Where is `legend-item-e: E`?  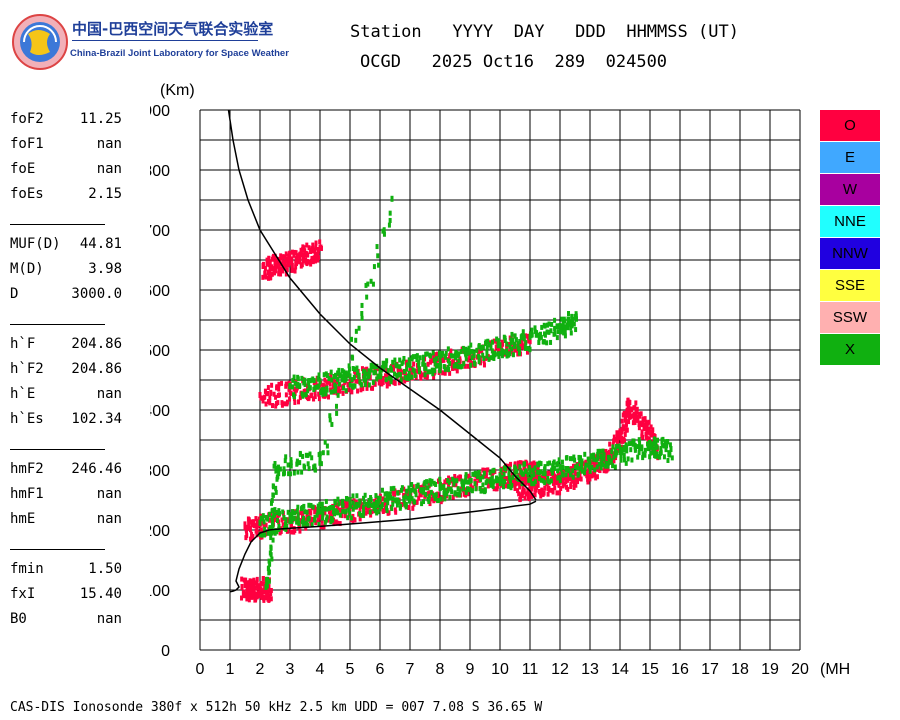
legend-item-e: E is located at coordinates (850, 157).